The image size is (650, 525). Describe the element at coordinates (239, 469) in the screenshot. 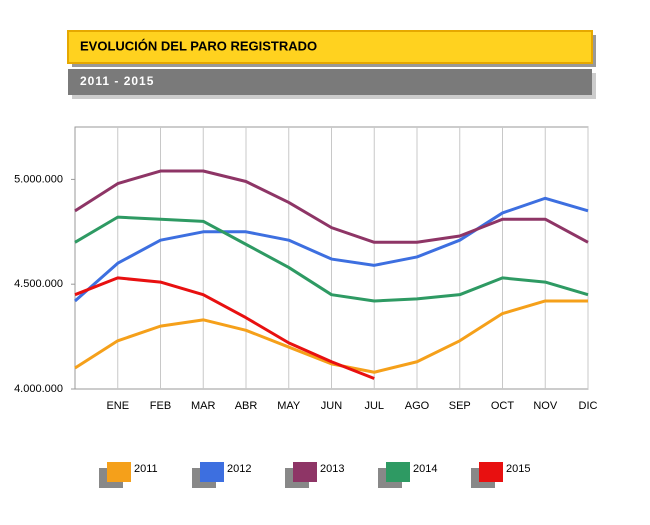

I see `legend-label: 2012` at that location.